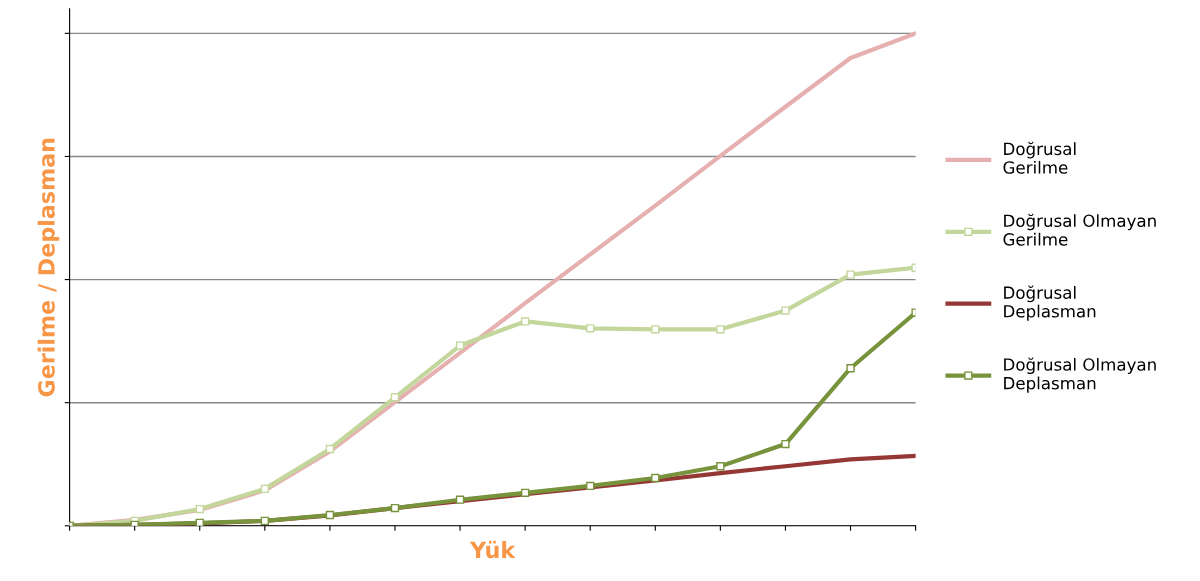 Image resolution: width=1200 pixels, height=581 pixels. I want to click on legend-label: Doğrusal Deplasman, so click(1050, 303).